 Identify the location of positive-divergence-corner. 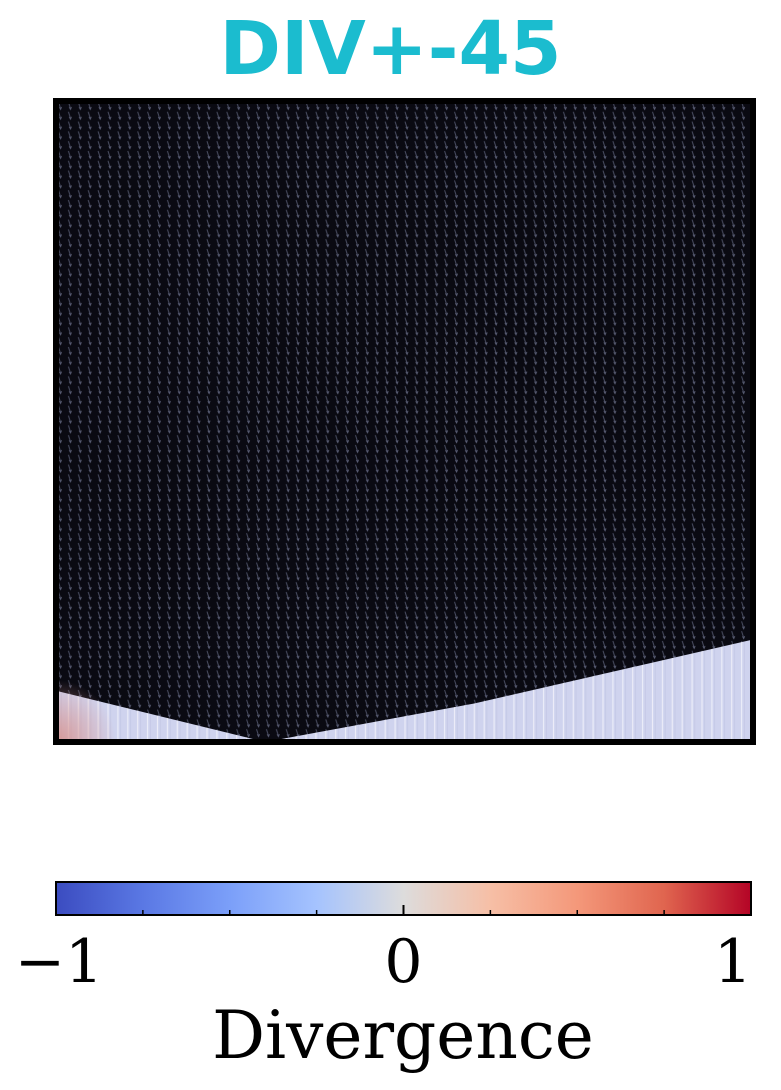
(86, 711).